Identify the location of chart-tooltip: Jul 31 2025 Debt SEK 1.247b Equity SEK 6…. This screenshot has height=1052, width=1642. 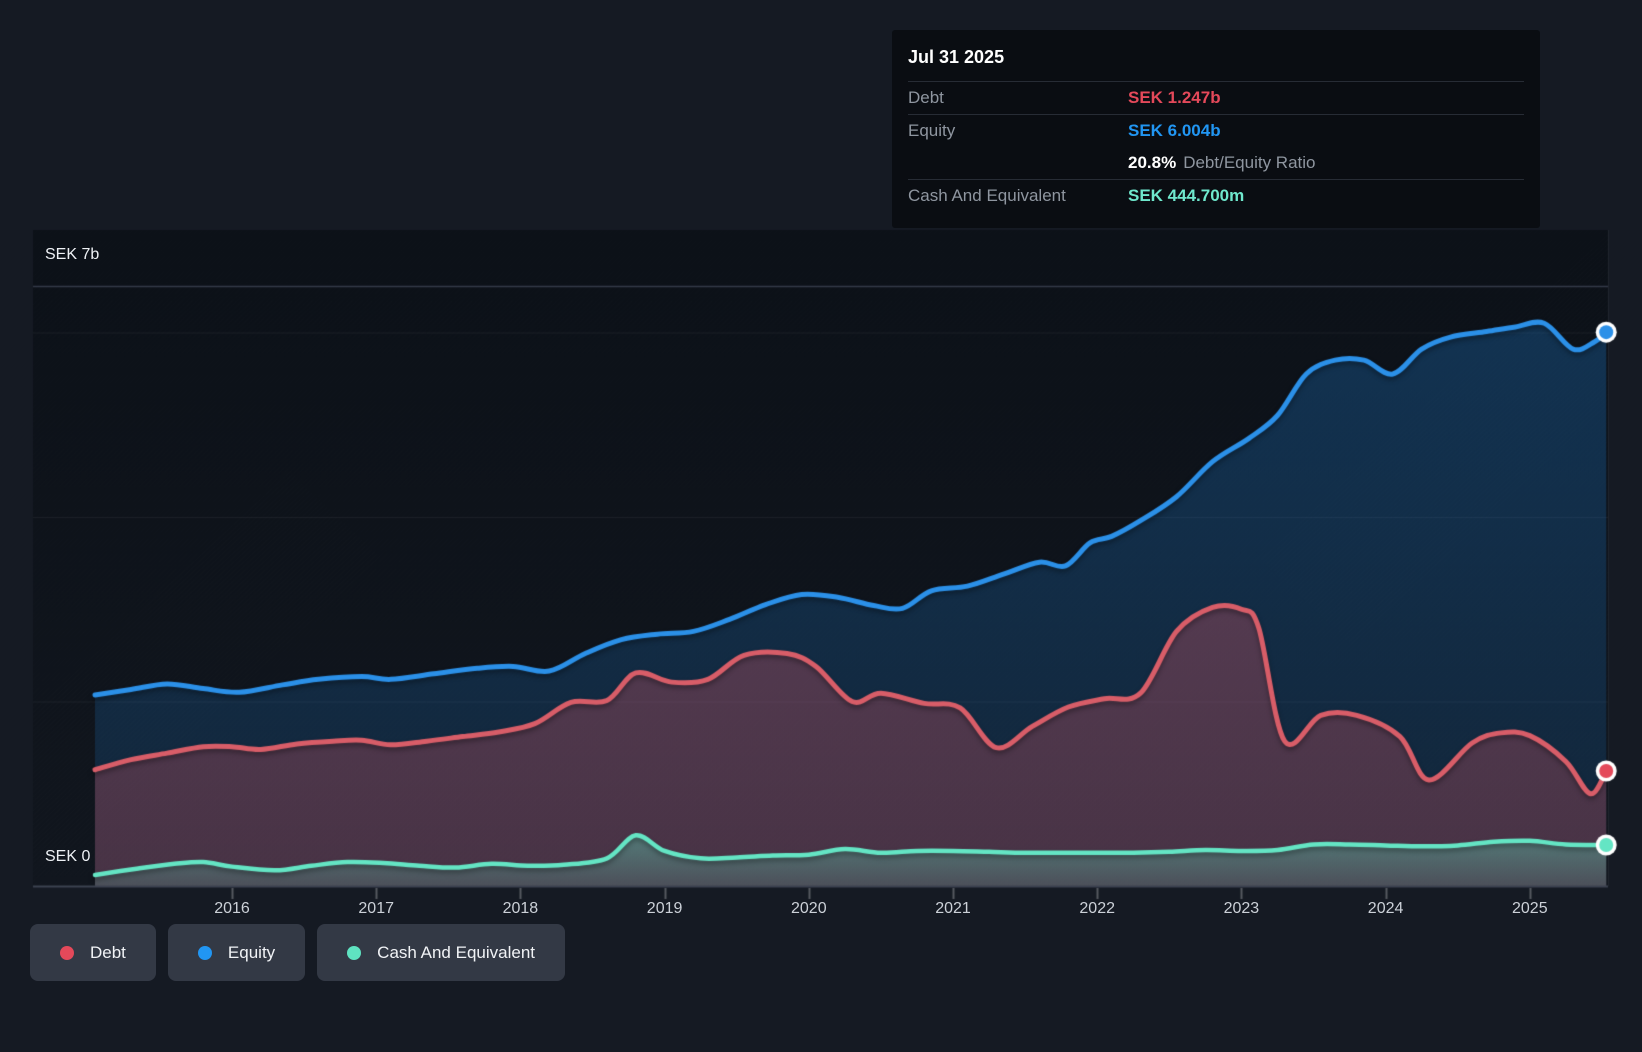
(1216, 129).